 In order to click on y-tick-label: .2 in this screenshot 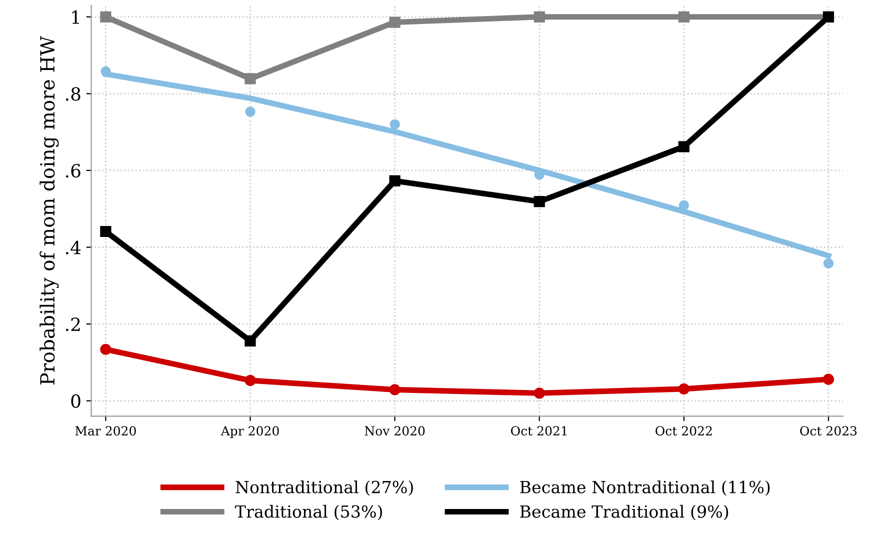, I will do `click(73, 324)`.